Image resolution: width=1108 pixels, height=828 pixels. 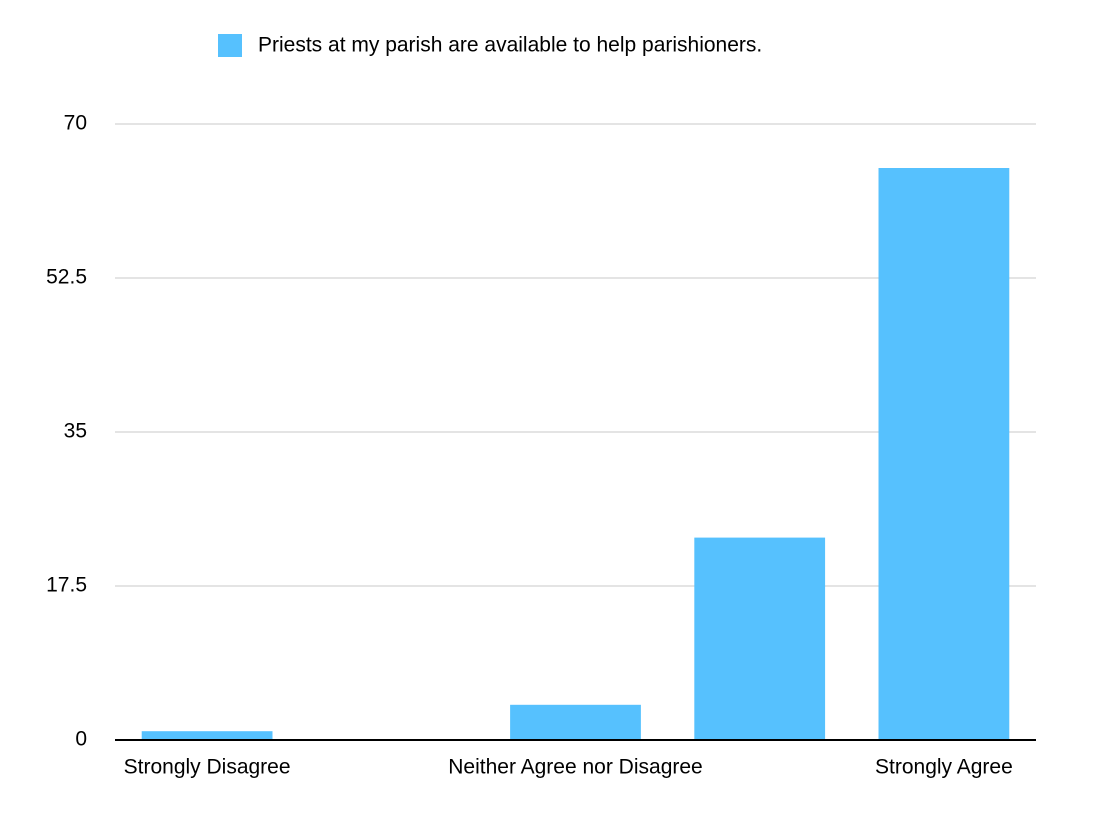 I want to click on legend-swatch, so click(x=230, y=45).